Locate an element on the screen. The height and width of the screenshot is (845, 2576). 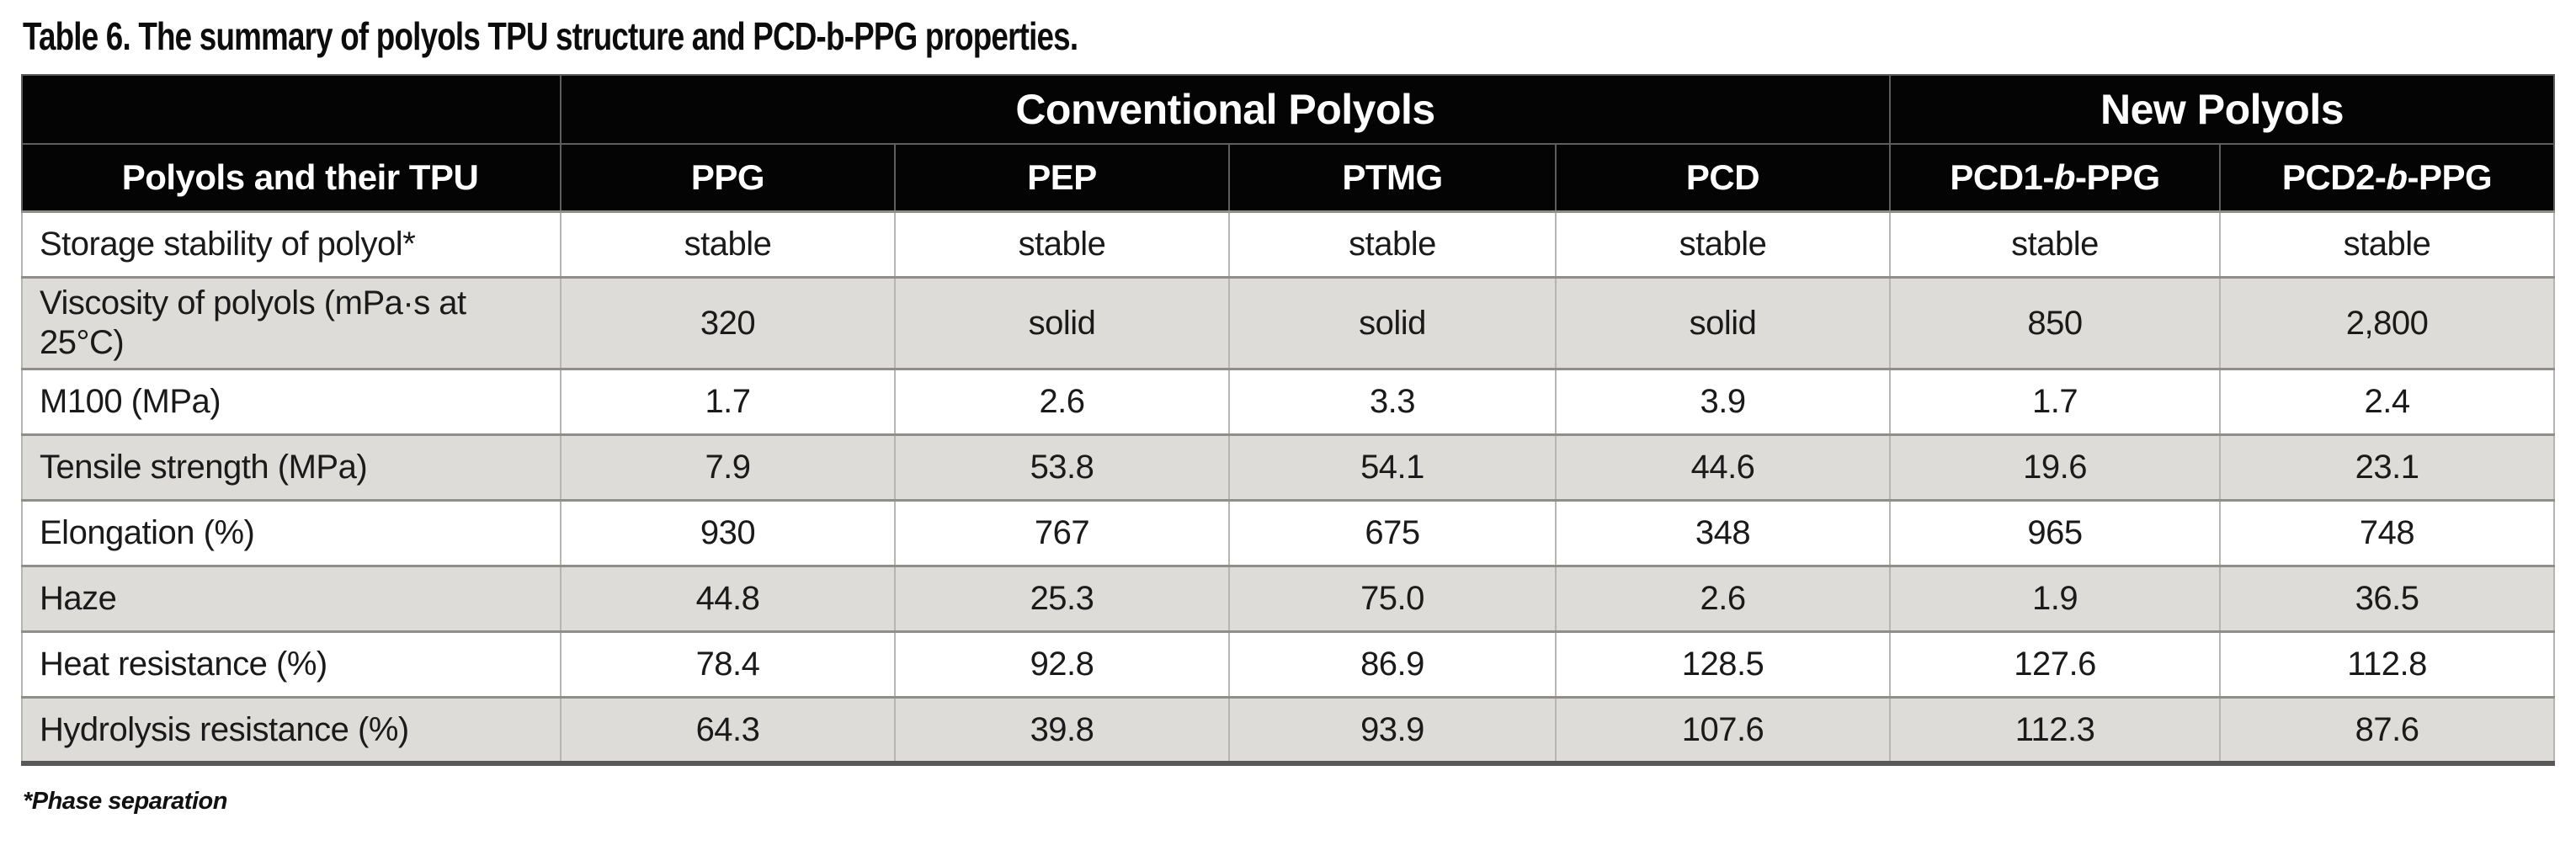
cell-value: 93.9 is located at coordinates (1392, 730).